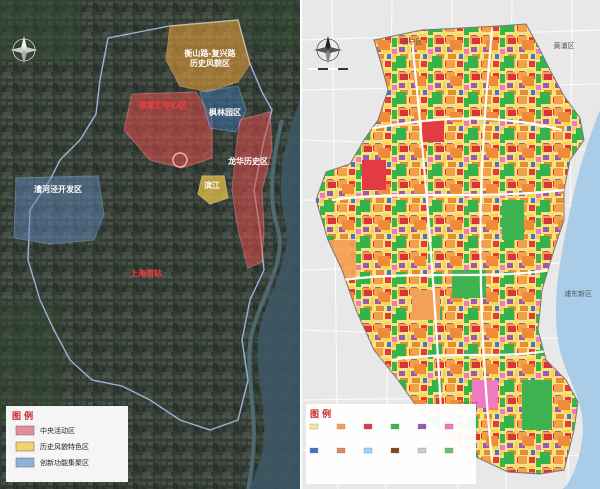  I want to click on river, so click(577, 299).